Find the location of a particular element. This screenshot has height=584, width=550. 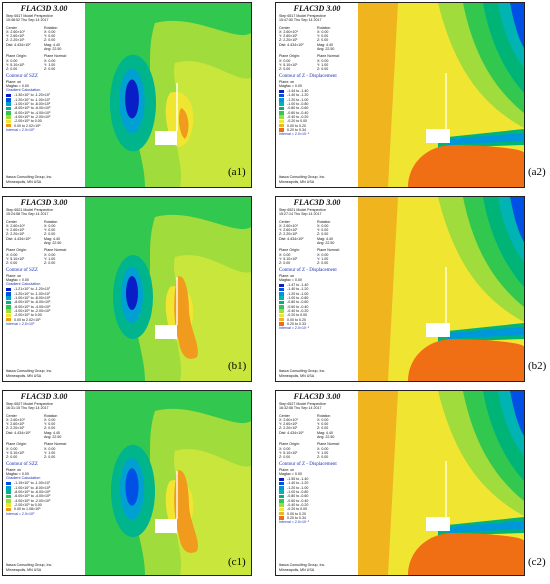

displacement-zone-orange-bottom is located at coordinates (466, 360).